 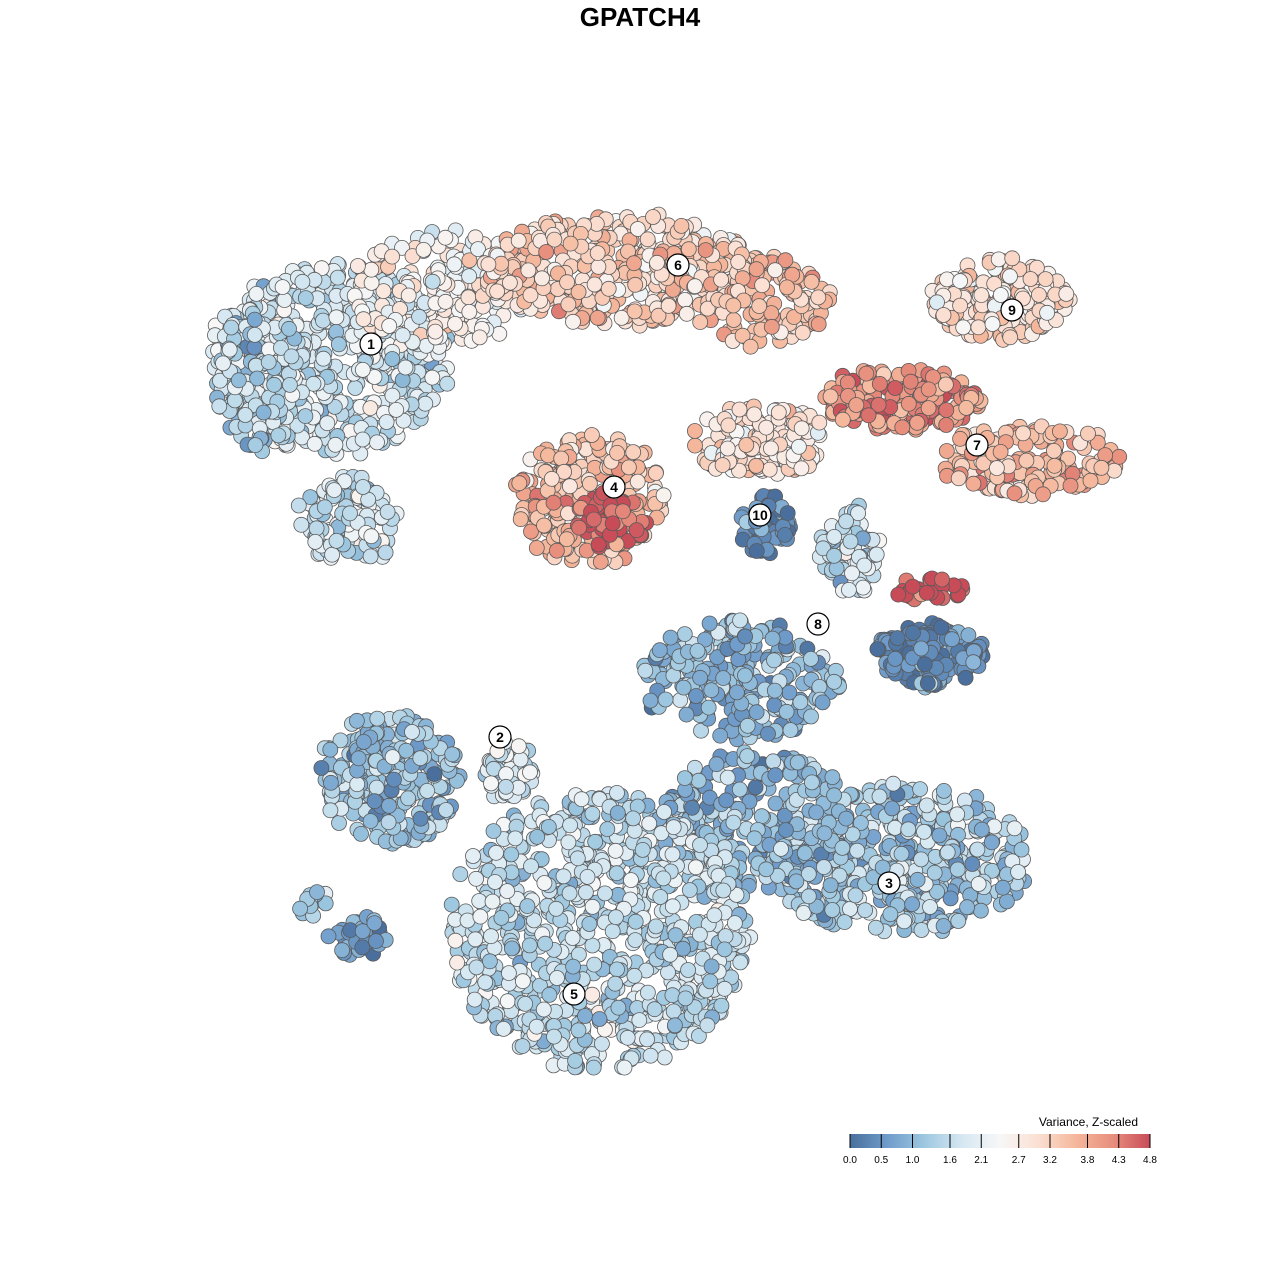 What do you see at coordinates (760, 515) in the screenshot?
I see `cluster-label-10: 10` at bounding box center [760, 515].